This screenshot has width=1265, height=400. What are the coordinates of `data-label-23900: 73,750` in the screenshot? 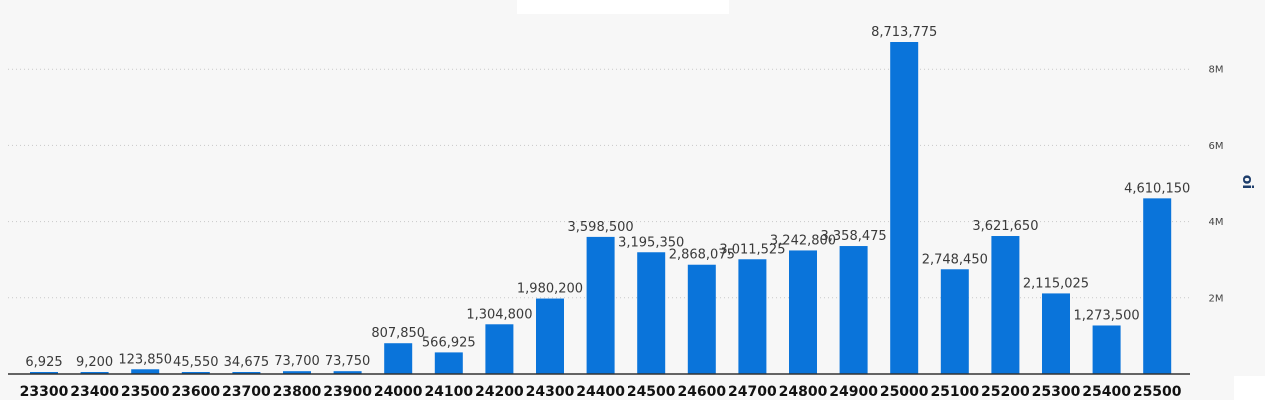 It's located at (348, 361).